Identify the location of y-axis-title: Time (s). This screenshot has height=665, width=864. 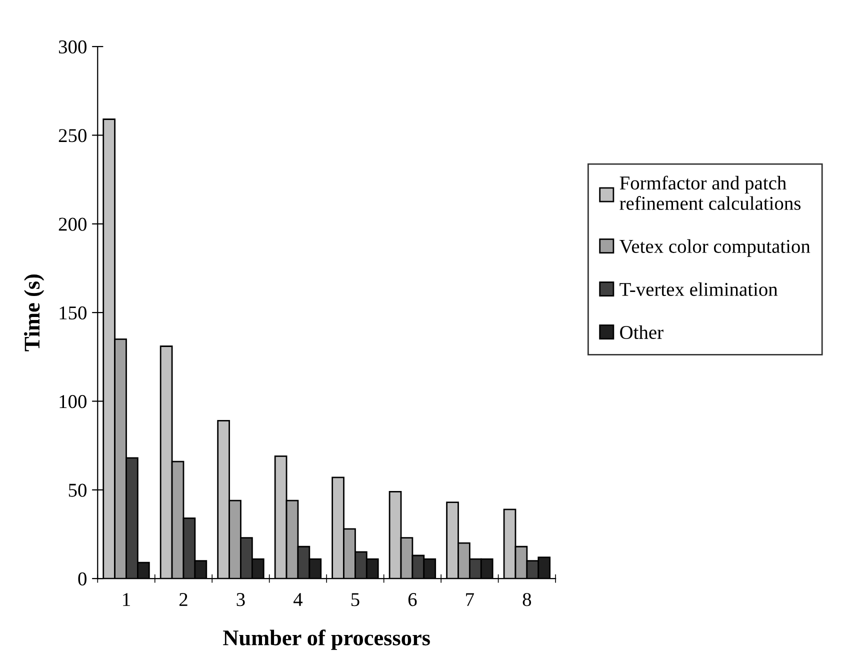
(34, 313).